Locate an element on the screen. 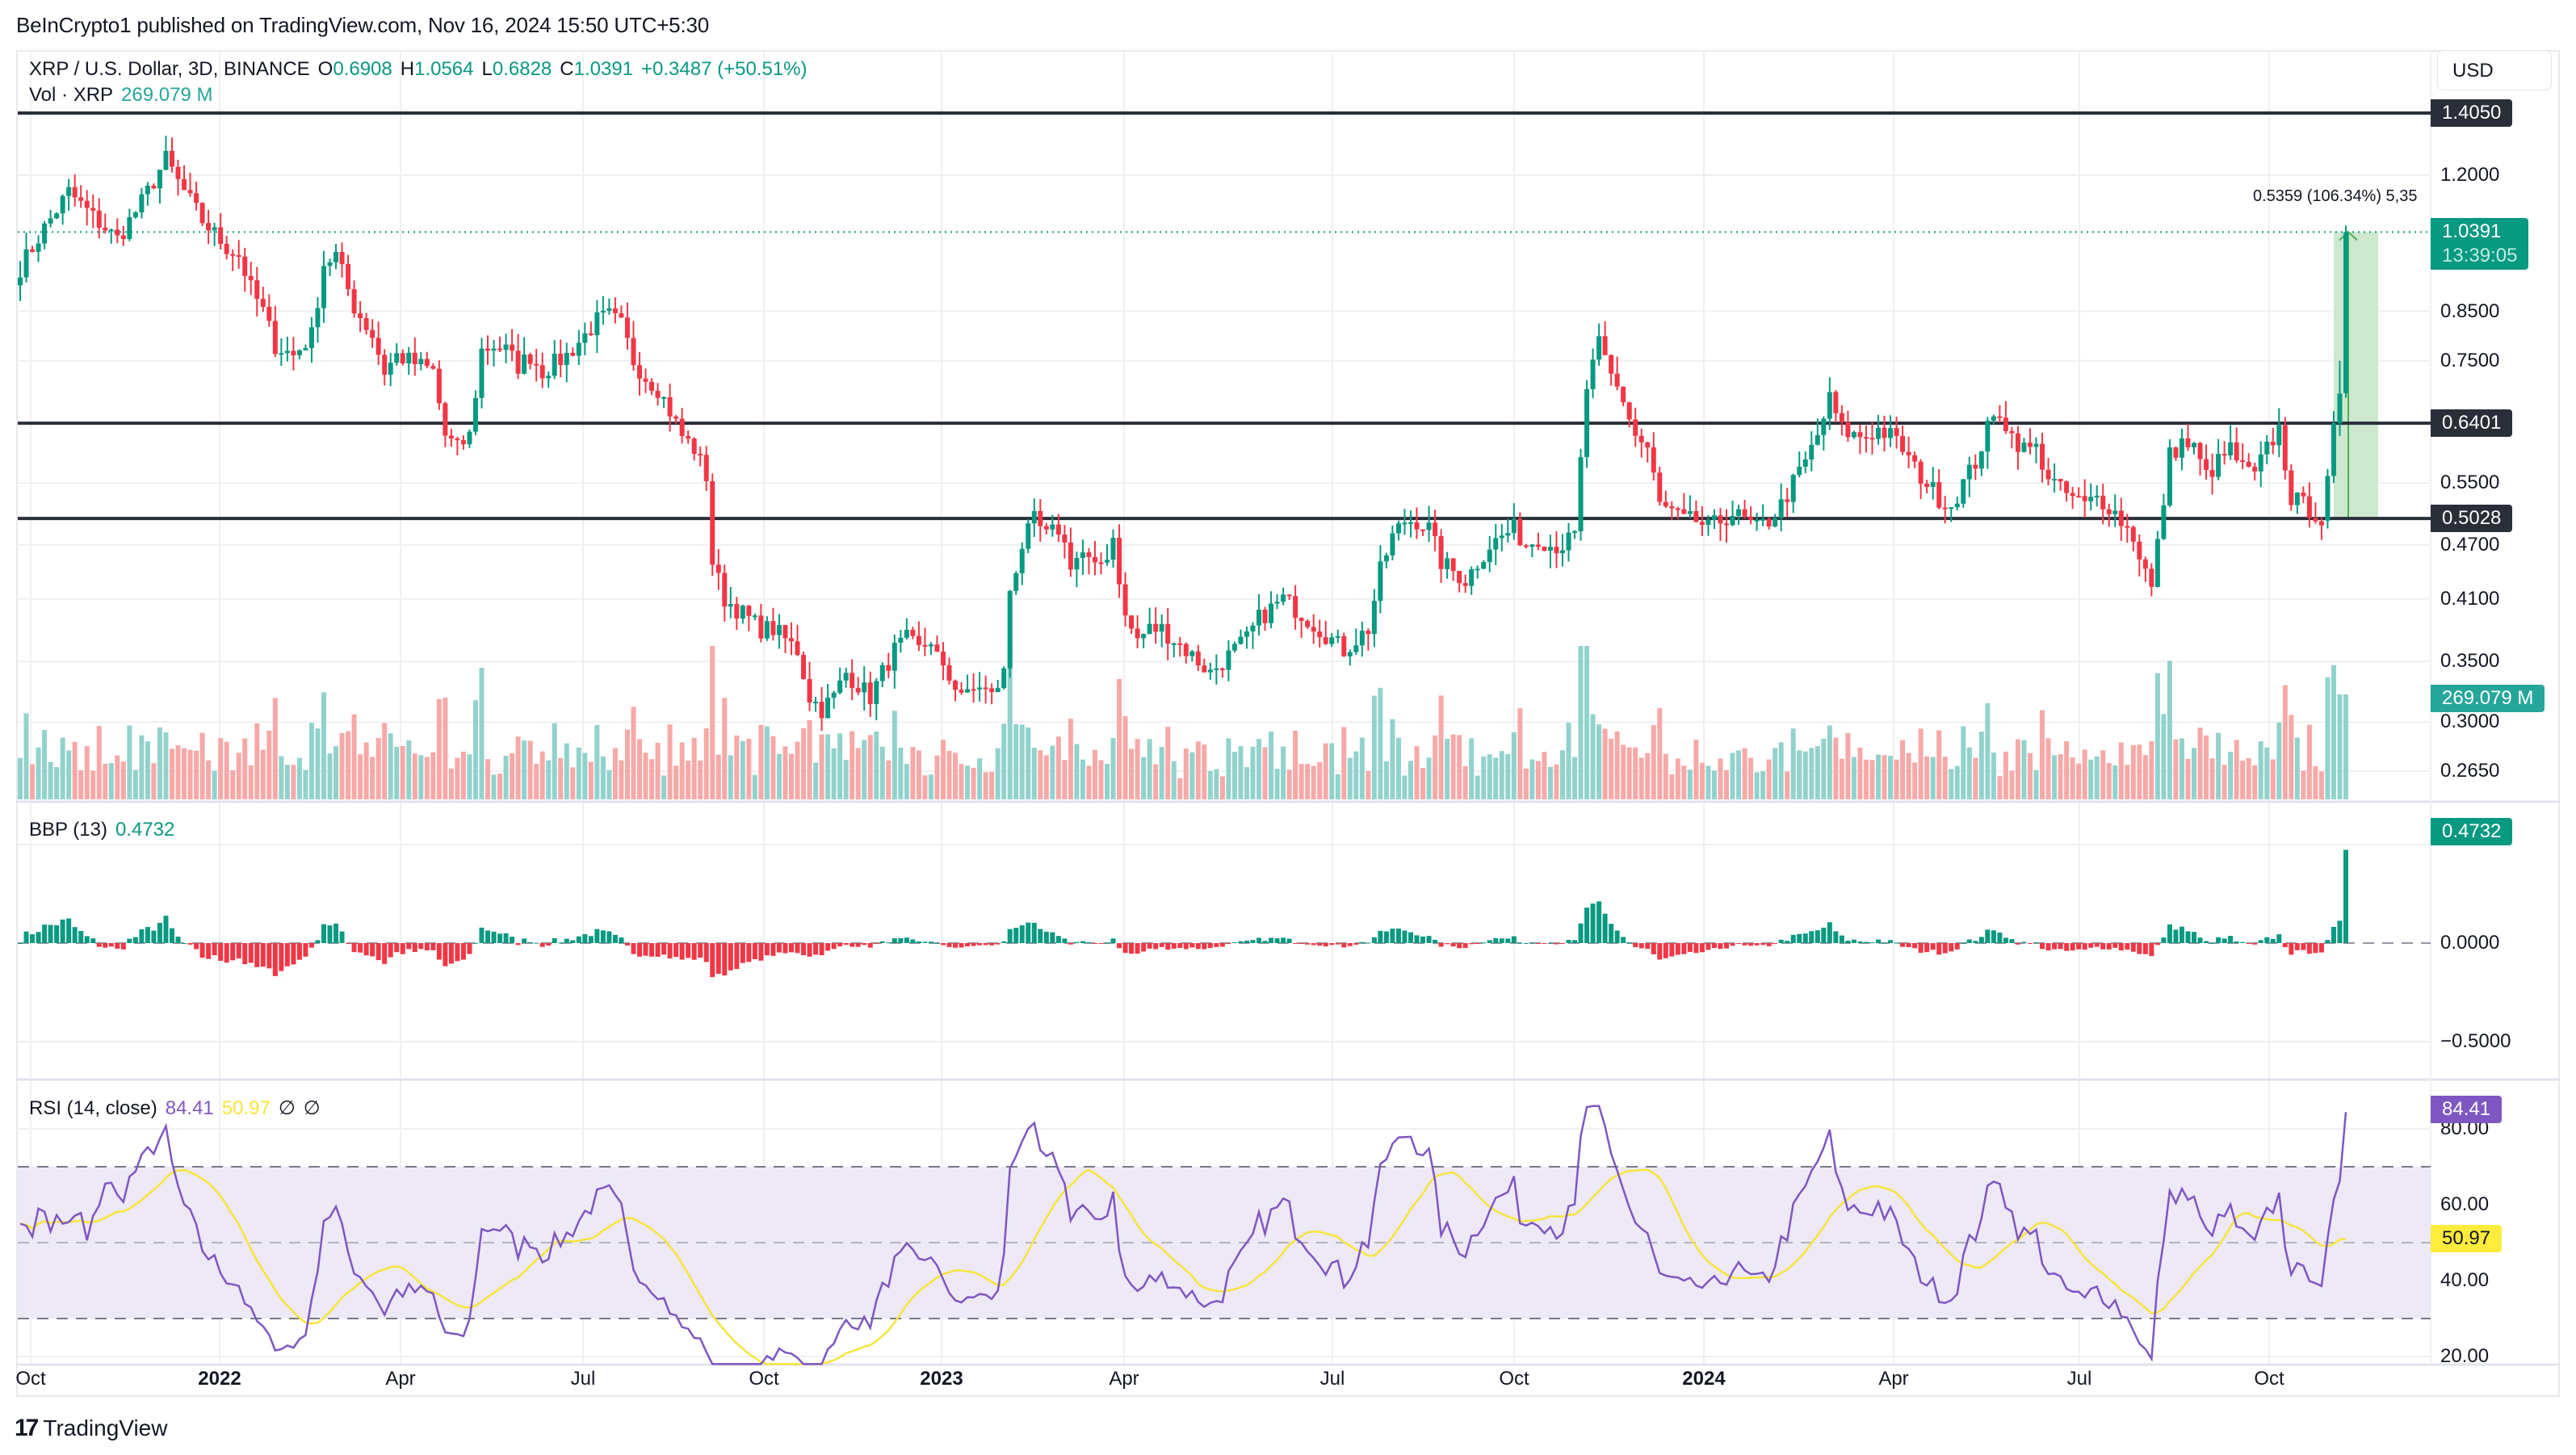 This screenshot has width=2576, height=1455. rsi-label: RSI (14, close) is located at coordinates (93, 1108).